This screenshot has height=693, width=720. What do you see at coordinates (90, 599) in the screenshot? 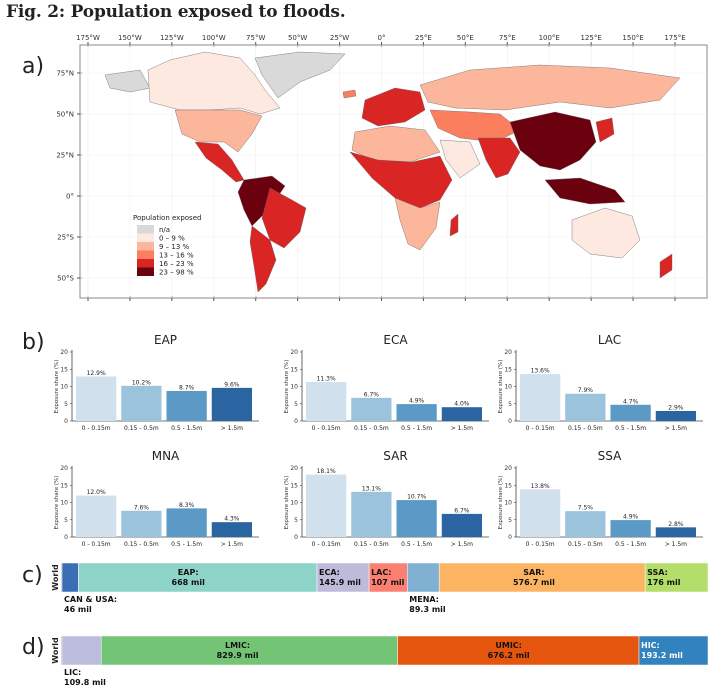
I see `stack-segment-name: CAN & USA:` at bounding box center [90, 599].